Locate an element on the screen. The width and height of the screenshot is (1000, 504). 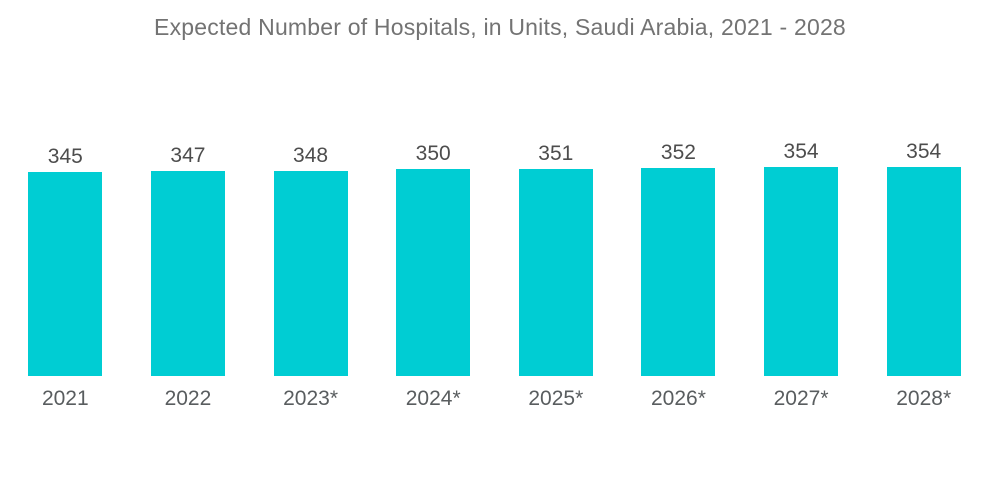
category-label: 2025* is located at coordinates (556, 398).